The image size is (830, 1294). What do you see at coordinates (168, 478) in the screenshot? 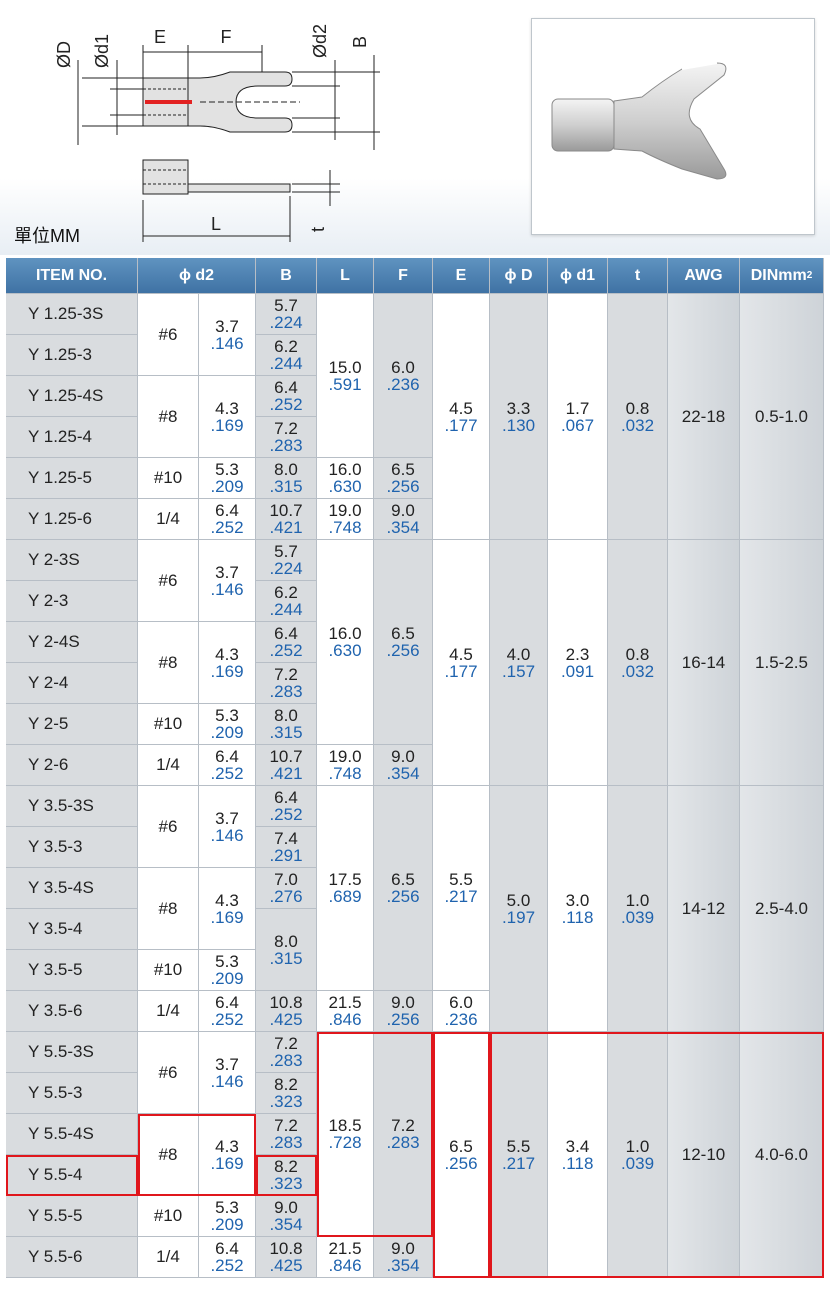
I see `d2-size-cell: #10` at bounding box center [168, 478].